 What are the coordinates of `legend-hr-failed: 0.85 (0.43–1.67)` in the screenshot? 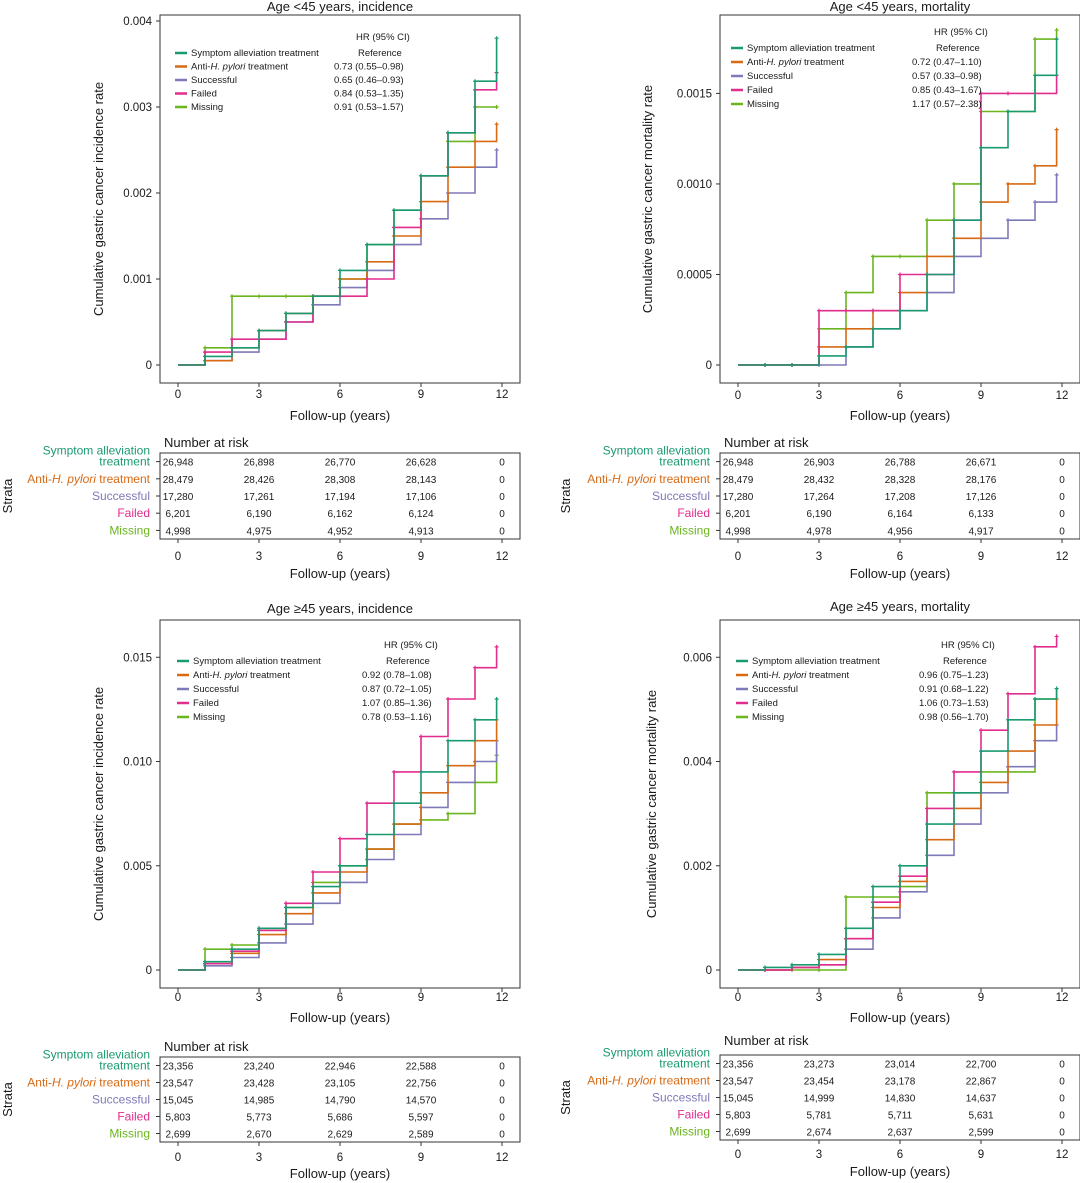 It's located at (947, 90).